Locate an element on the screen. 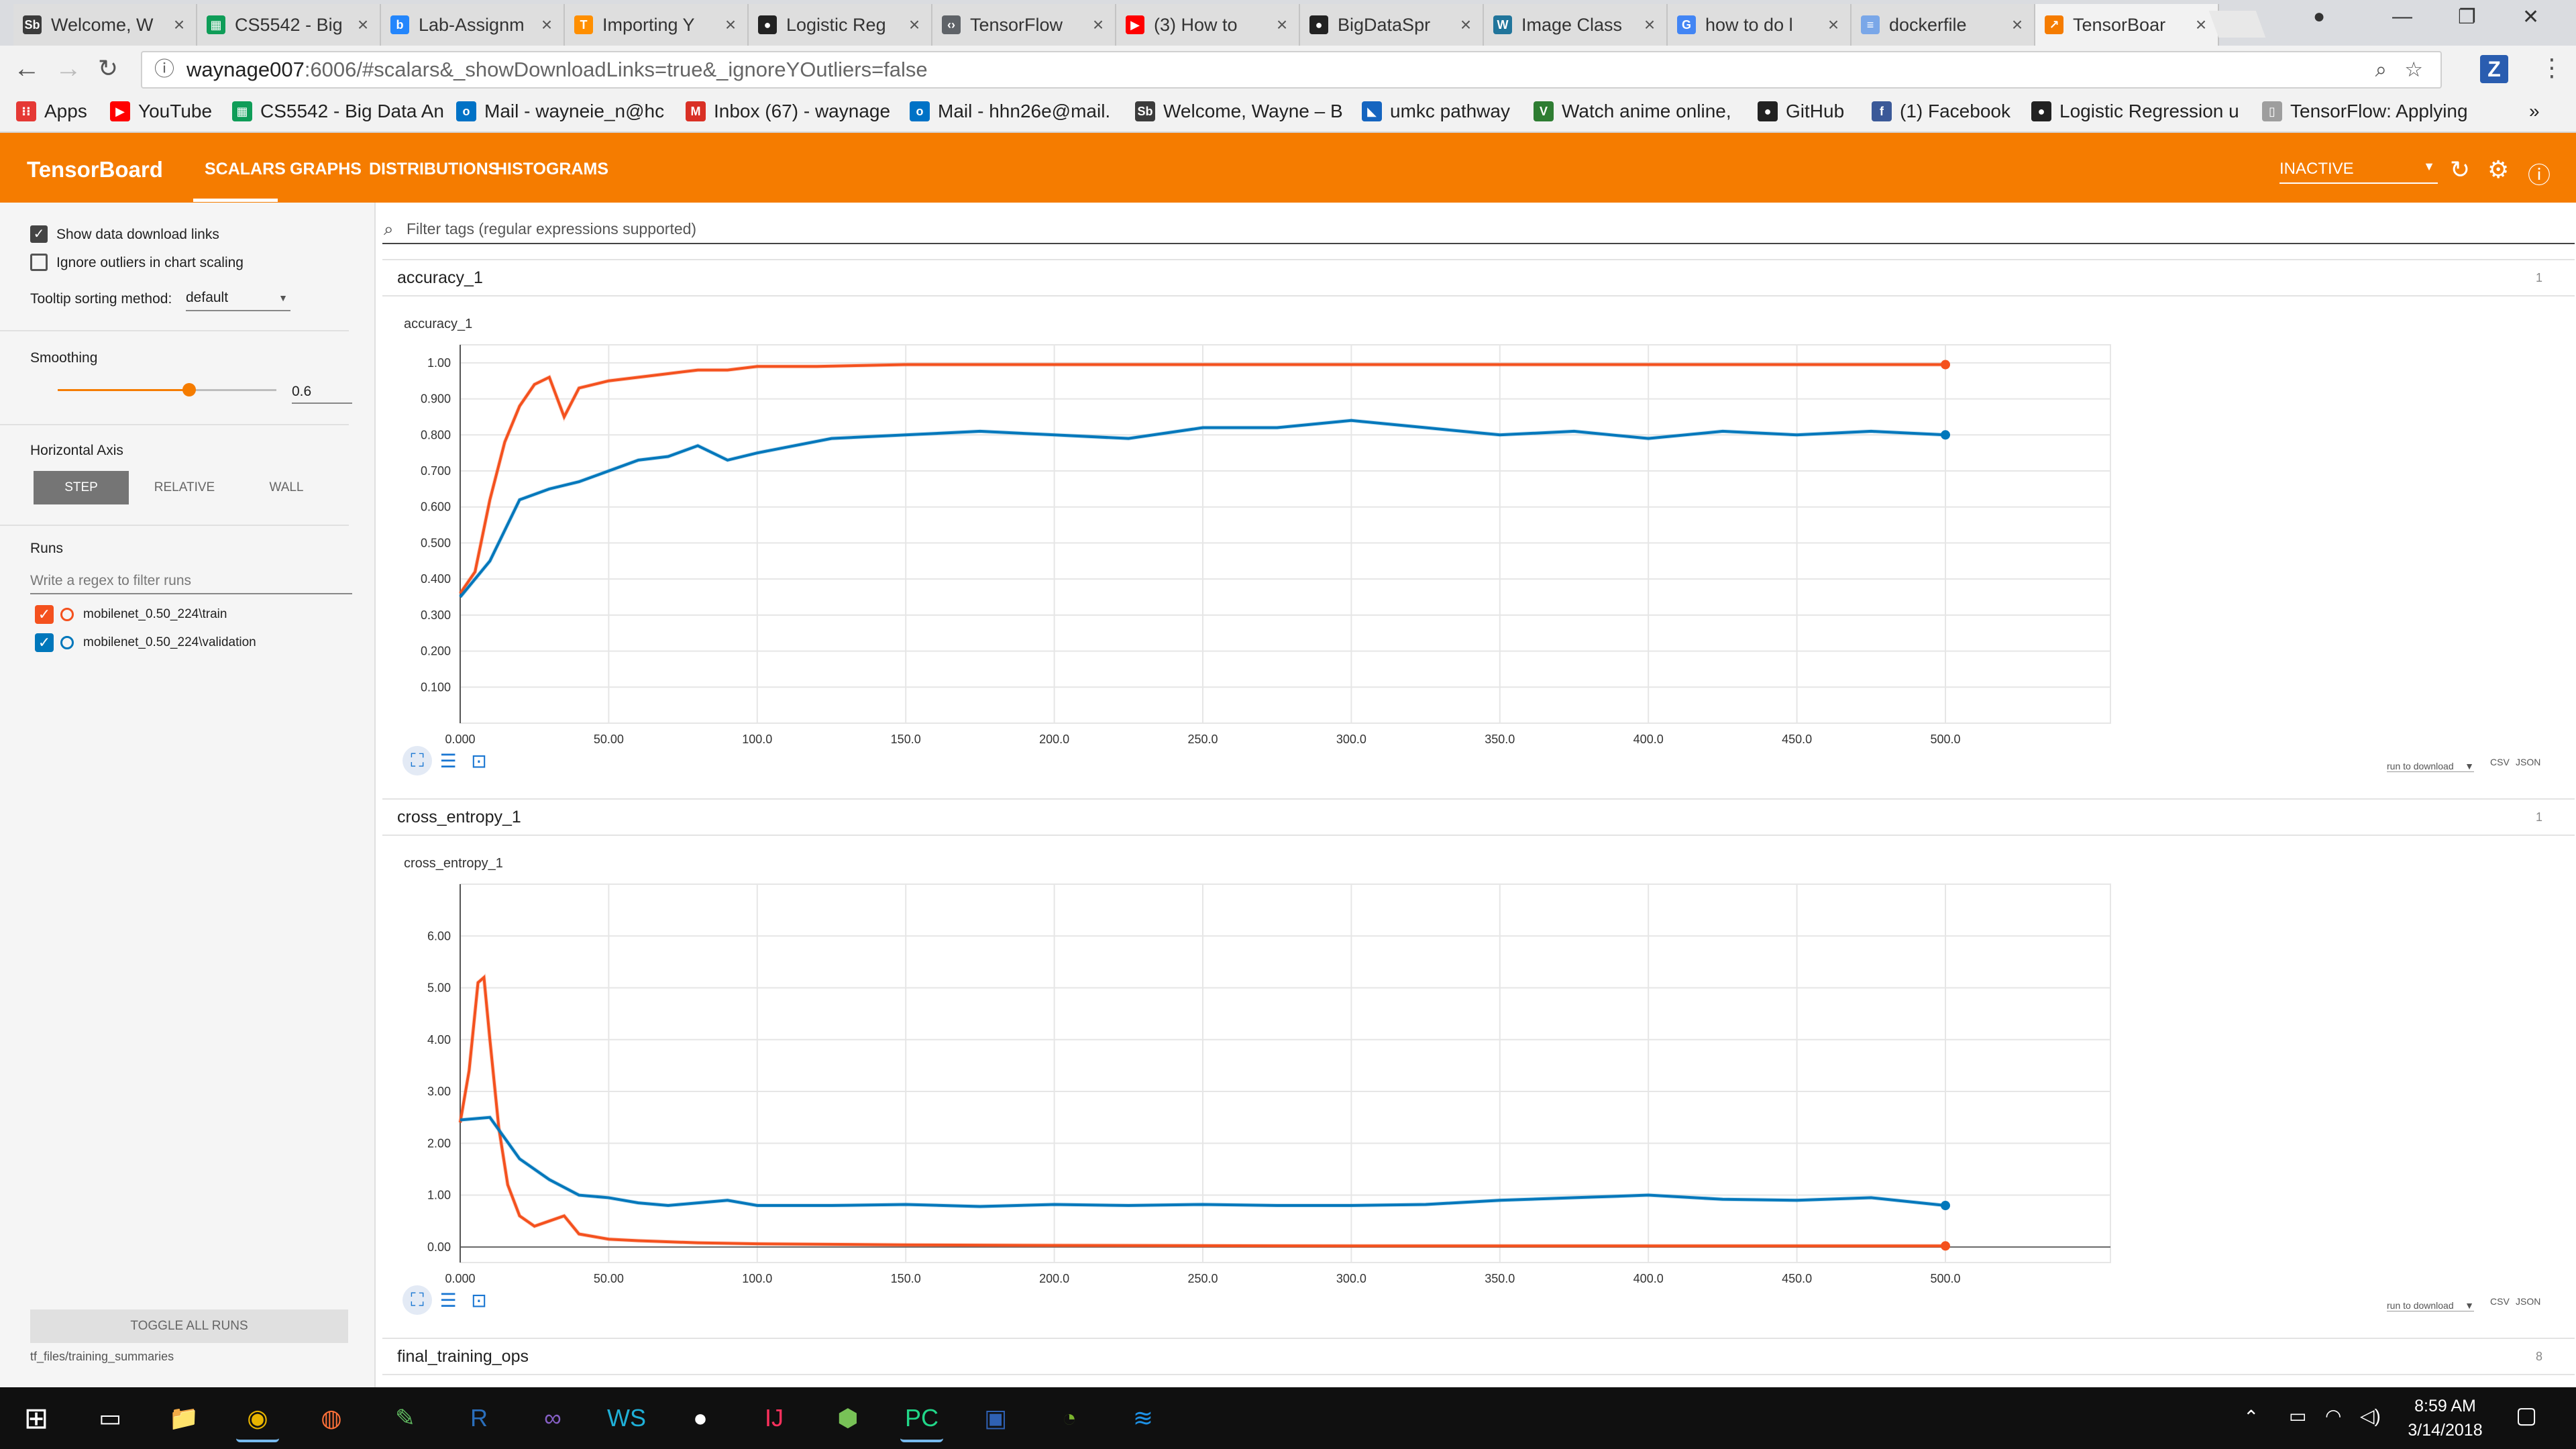 This screenshot has width=2576, height=1449. toggle-all-runs-button: TOGGLE ALL RUNS is located at coordinates (189, 1326).